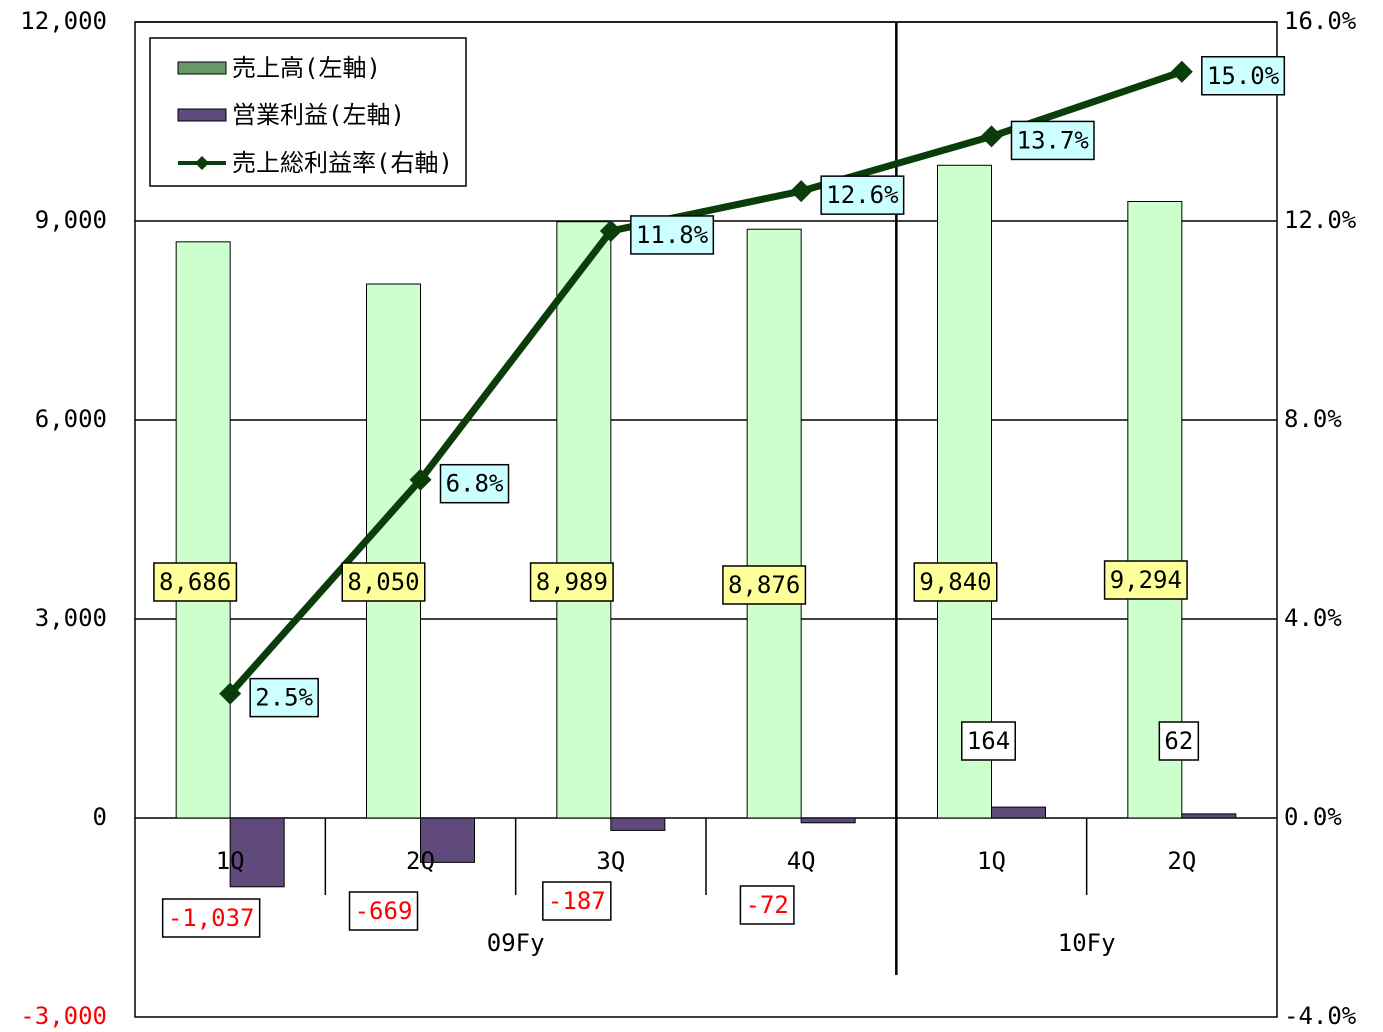  Describe the element at coordinates (202, 163) in the screenshot. I see `legend-swatch-marker` at that location.